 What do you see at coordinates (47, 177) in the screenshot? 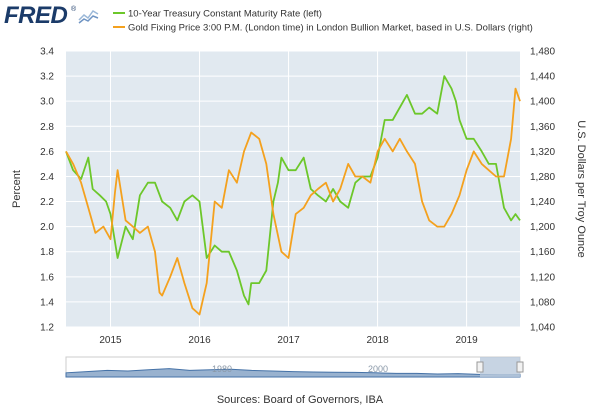
I see `left-tick-label: 2.4` at bounding box center [47, 177].